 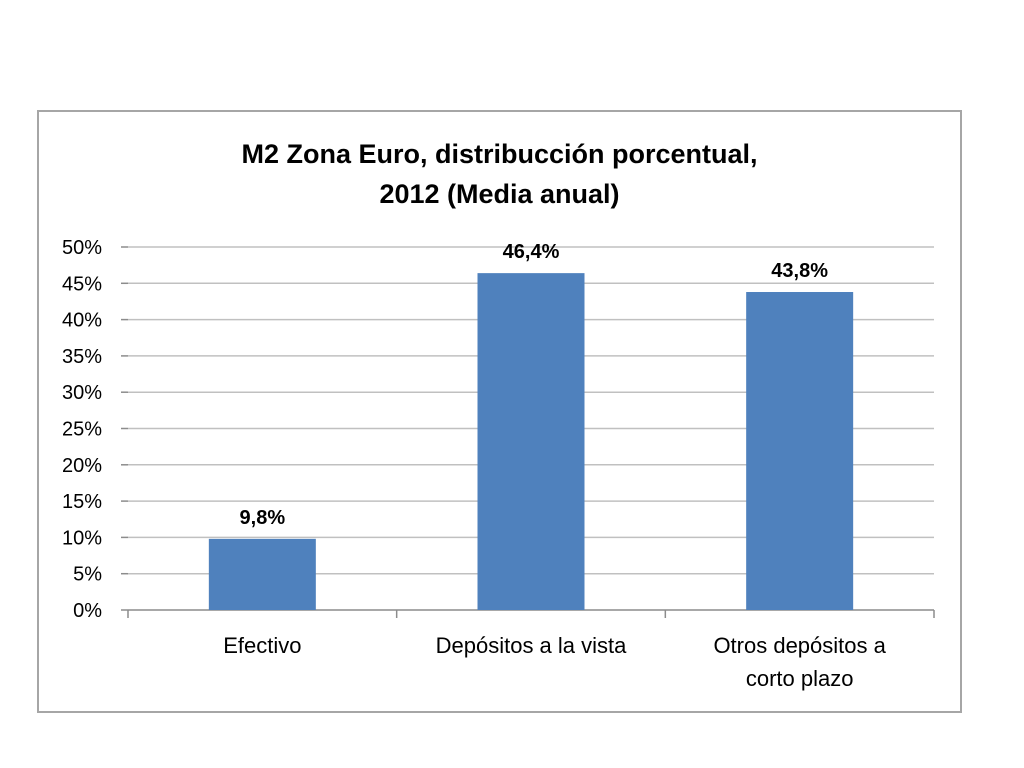 What do you see at coordinates (82, 538) in the screenshot?
I see `y-tick-label: 10%` at bounding box center [82, 538].